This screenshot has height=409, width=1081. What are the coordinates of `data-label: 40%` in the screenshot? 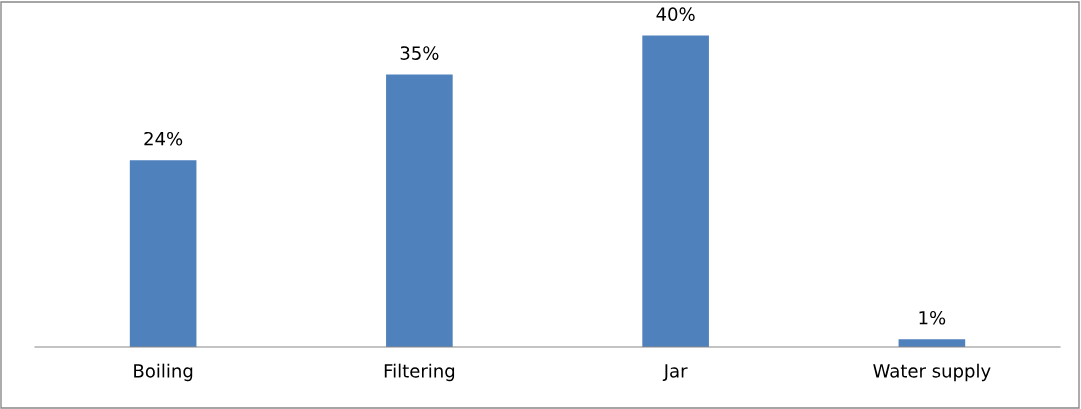 It's located at (675, 14).